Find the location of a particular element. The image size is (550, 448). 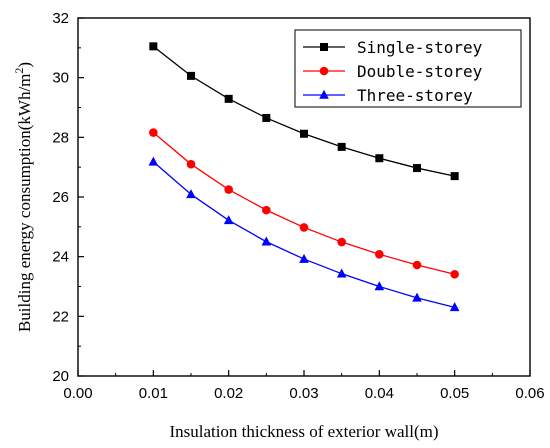

x-tick-label: 0.00 is located at coordinates (77, 393).